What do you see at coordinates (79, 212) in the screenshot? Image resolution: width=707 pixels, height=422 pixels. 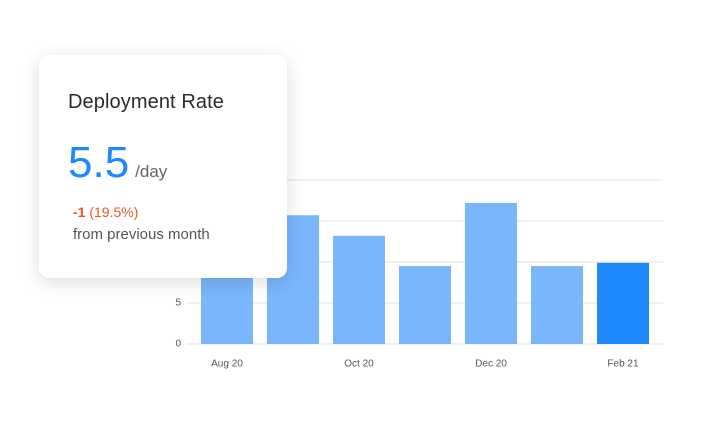 I see `change-value: -1` at bounding box center [79, 212].